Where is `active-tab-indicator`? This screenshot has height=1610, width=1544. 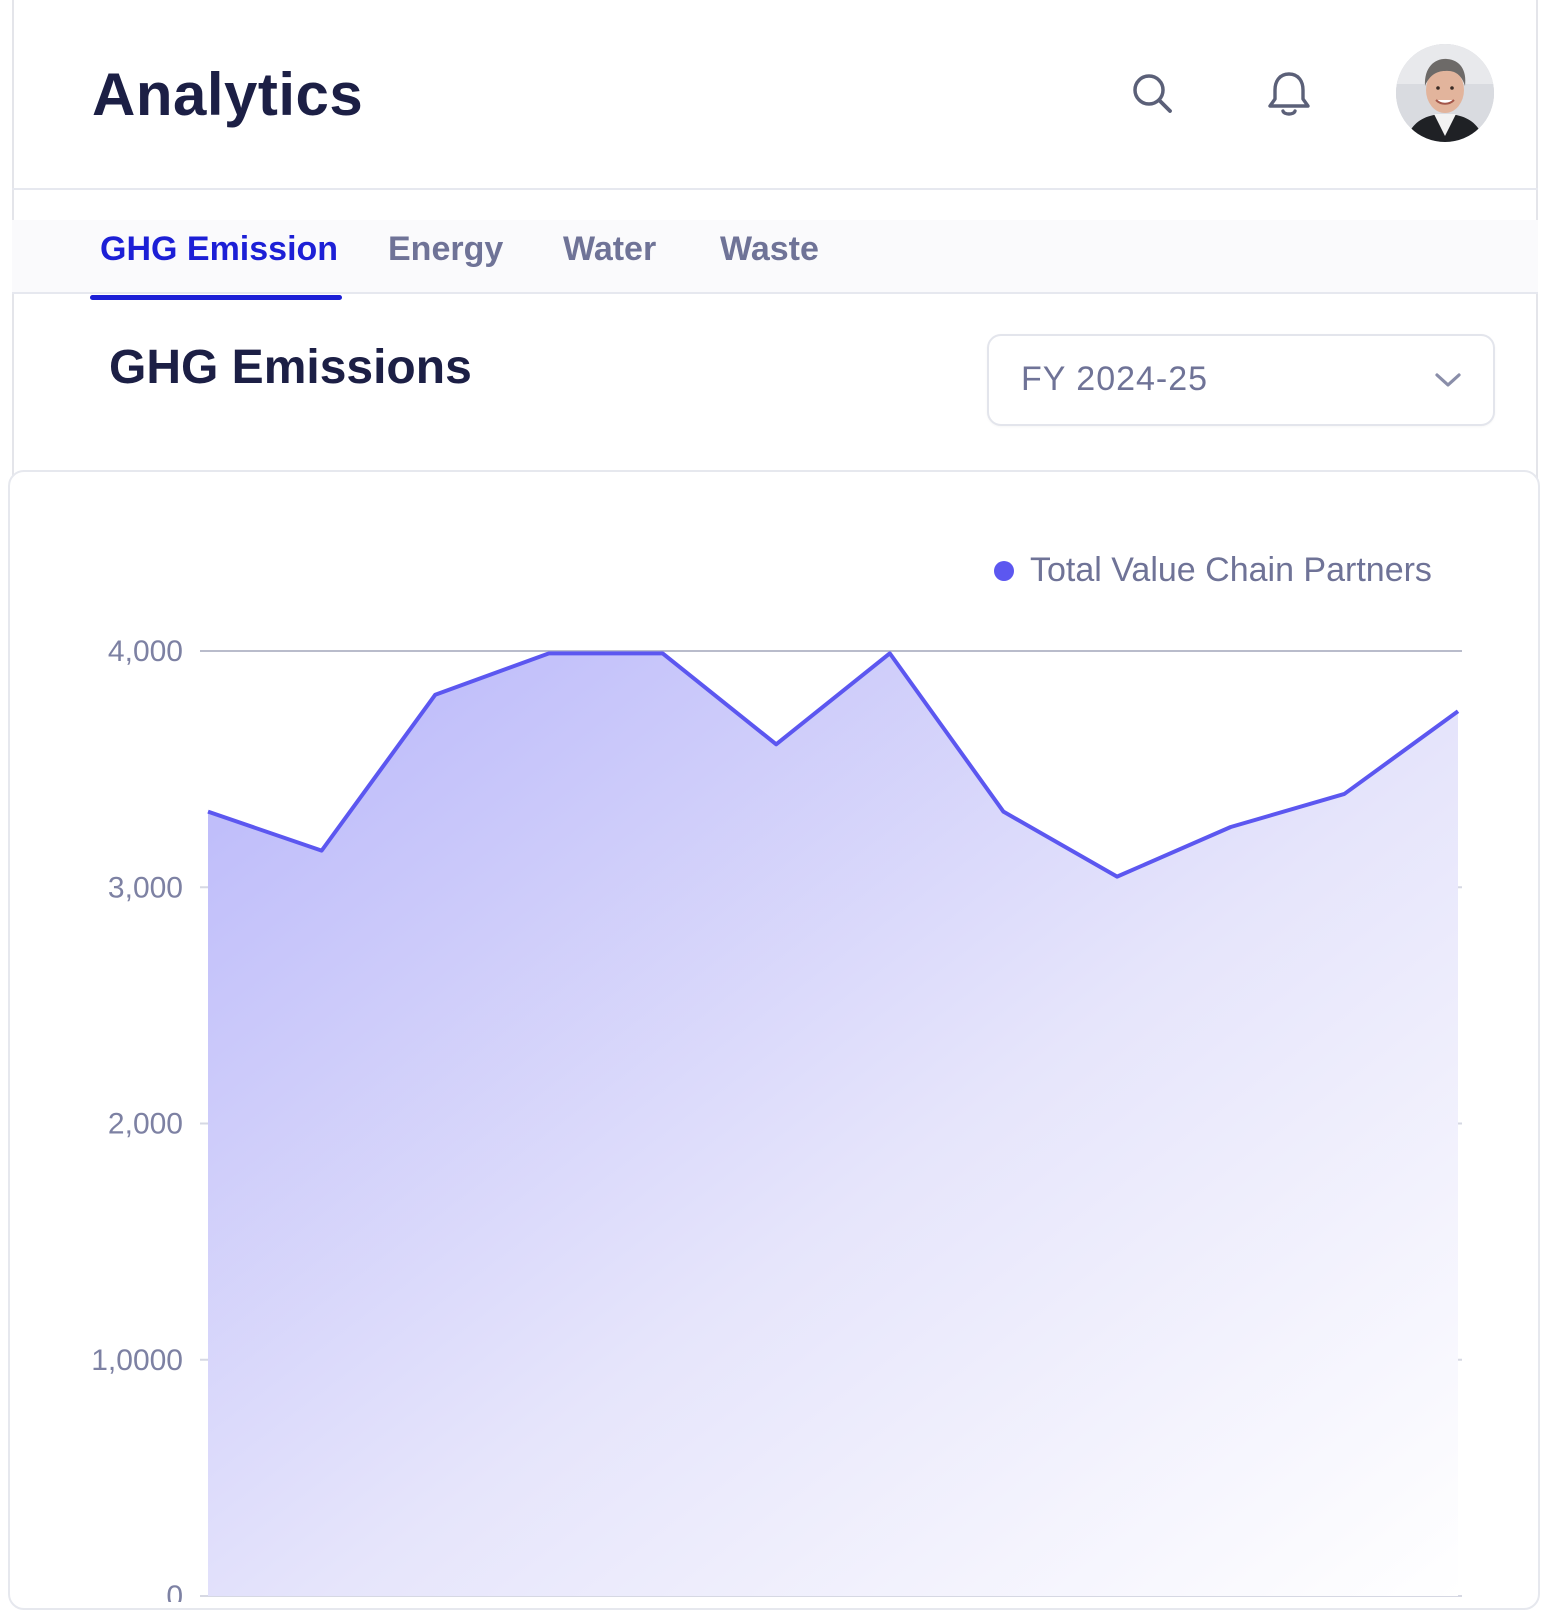
active-tab-indicator is located at coordinates (216, 297).